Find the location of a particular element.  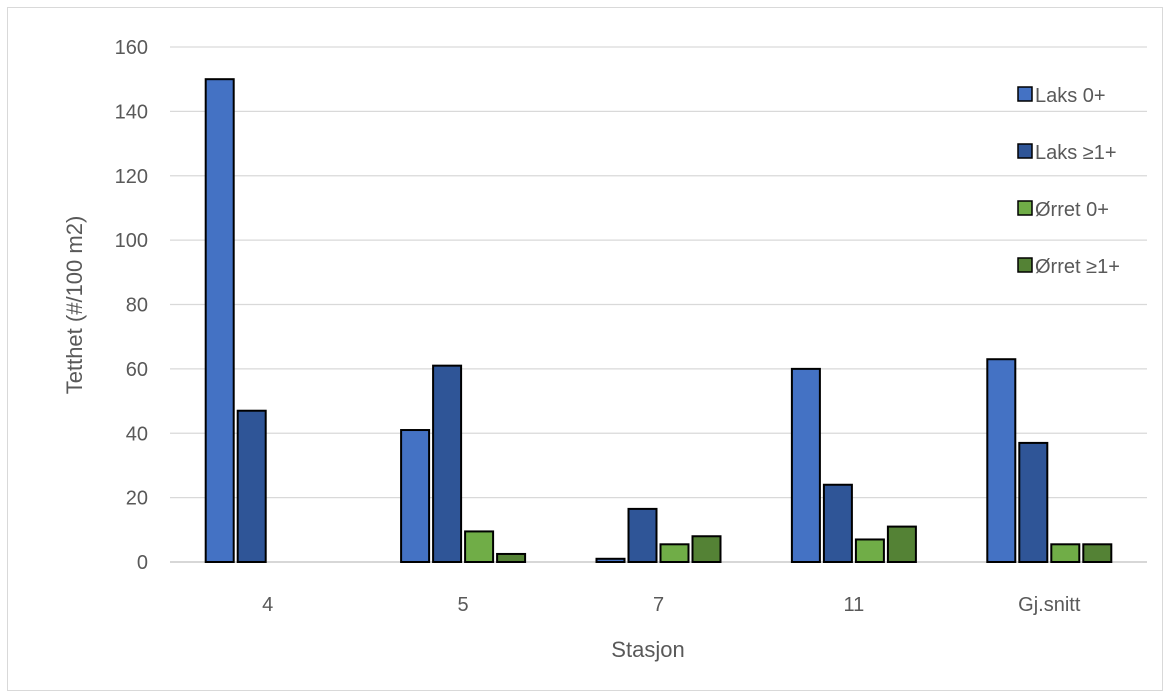

legend-label: Laks ≥1+ is located at coordinates (1076, 153).